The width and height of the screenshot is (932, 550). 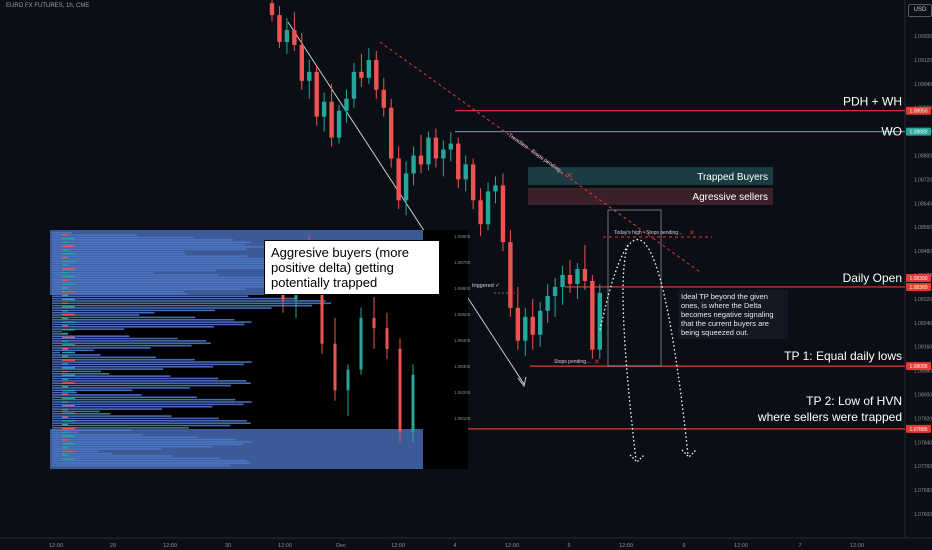 I want to click on y-tick-label: 1.08800, so click(x=923, y=157).